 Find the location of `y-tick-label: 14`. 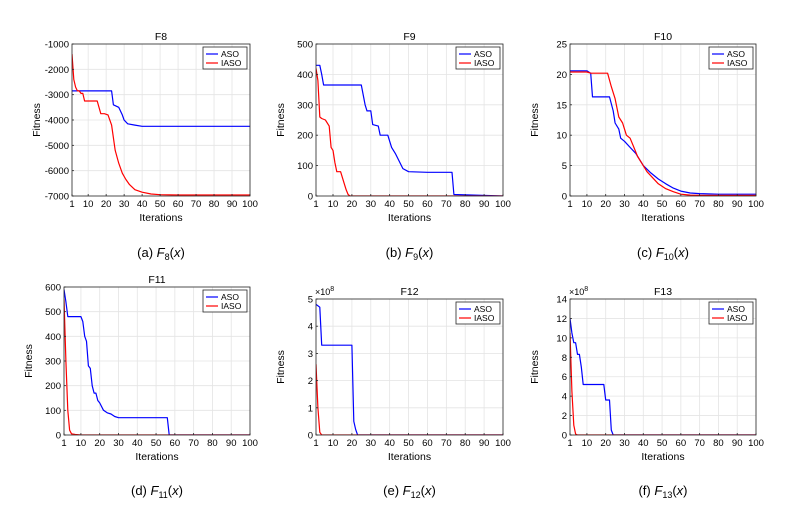

y-tick-label: 14 is located at coordinates (561, 300).